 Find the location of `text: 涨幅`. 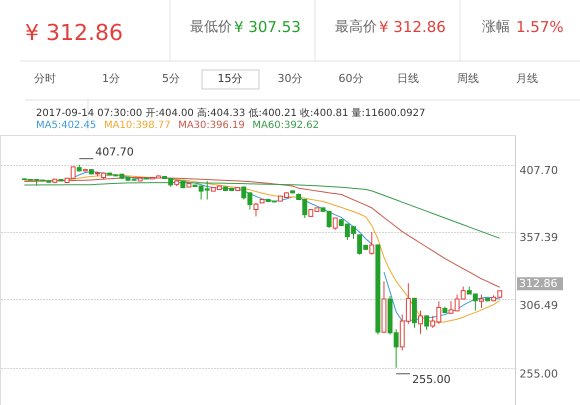

text: 涨幅 is located at coordinates (496, 27).